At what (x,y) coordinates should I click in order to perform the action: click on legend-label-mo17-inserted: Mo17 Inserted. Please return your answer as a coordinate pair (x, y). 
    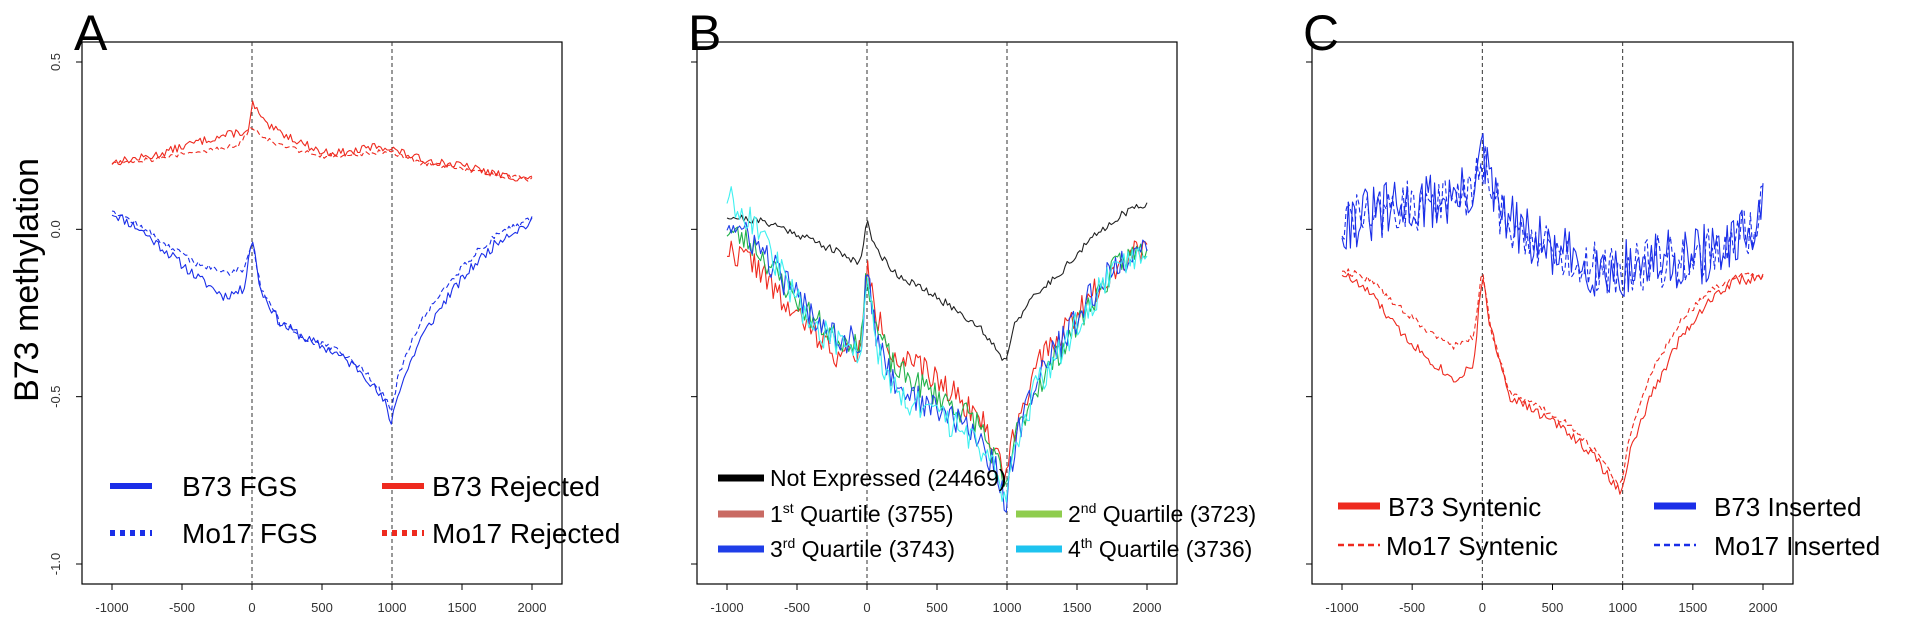
    Looking at the image, I should click on (1797, 546).